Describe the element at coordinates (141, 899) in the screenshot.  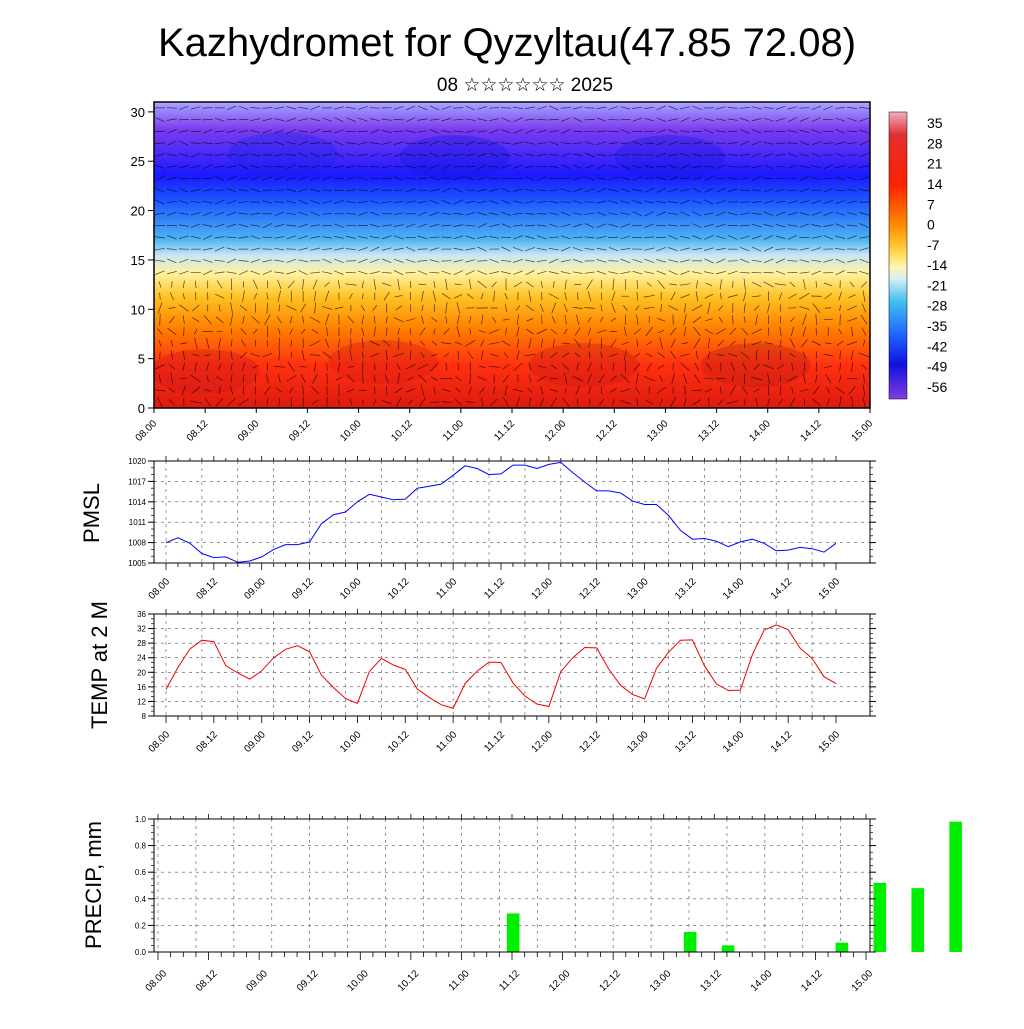
I see `y-tick-label: 0.4` at that location.